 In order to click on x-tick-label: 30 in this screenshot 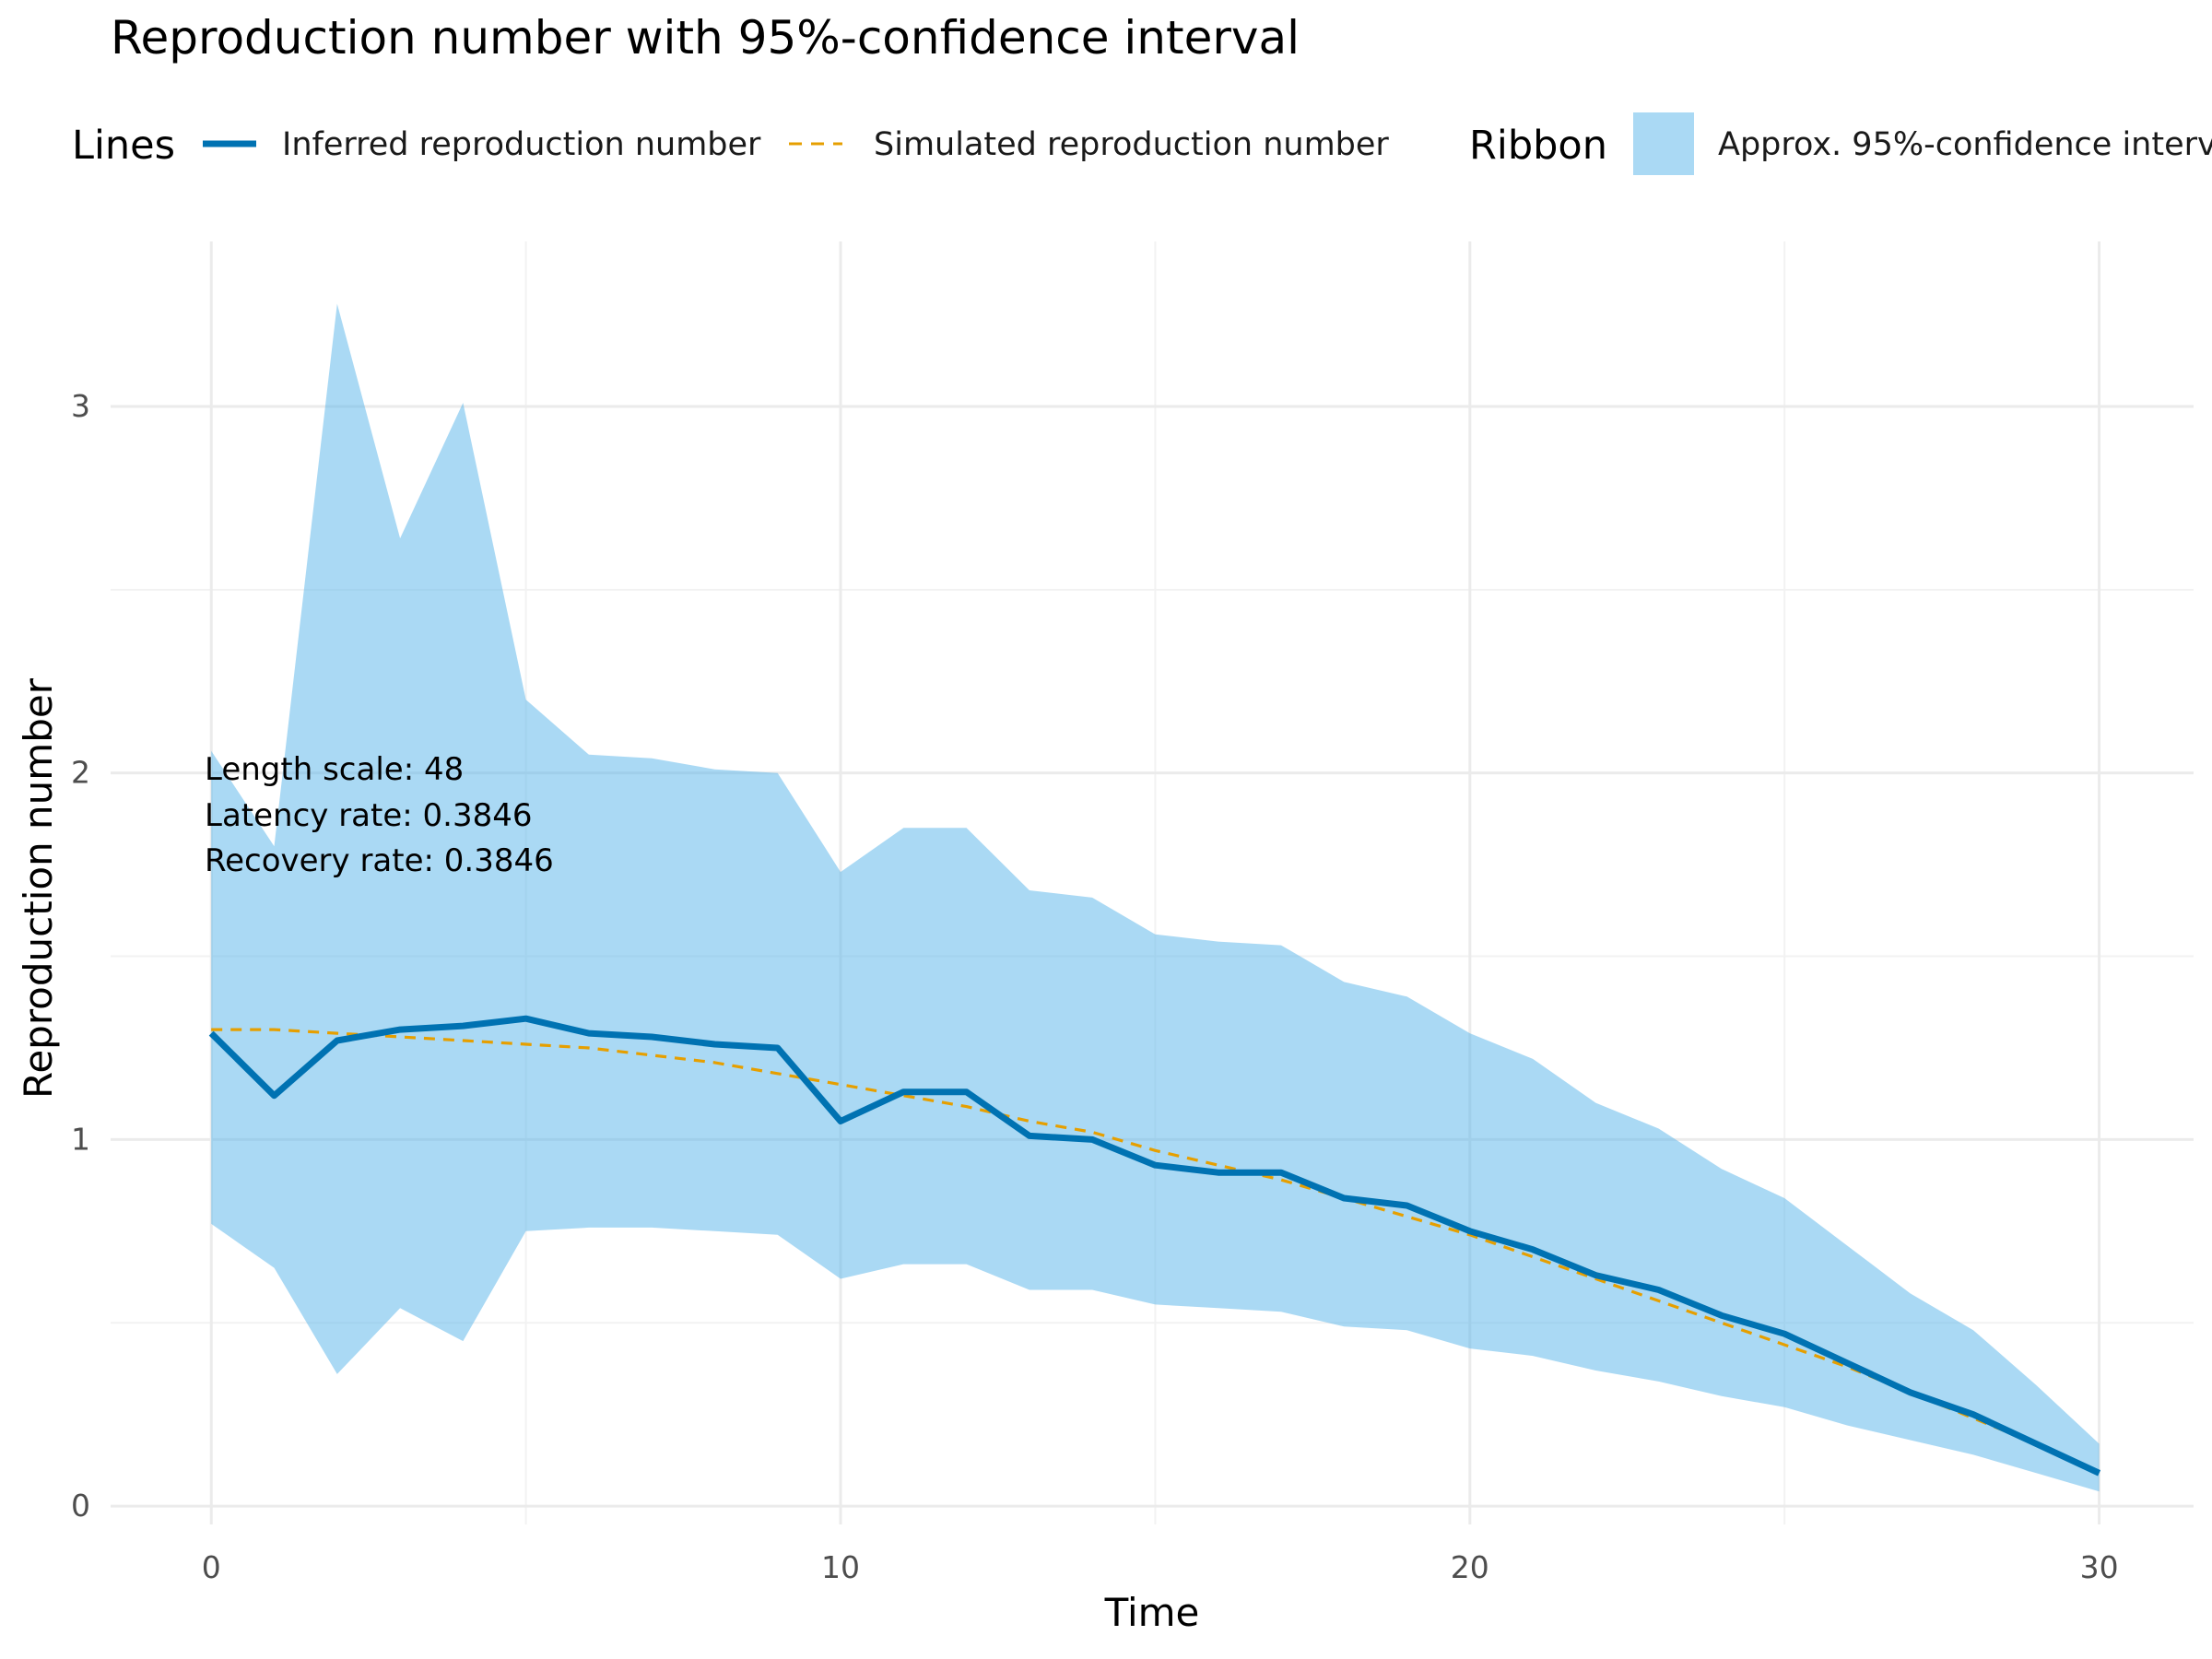, I will do `click(2099, 1567)`.